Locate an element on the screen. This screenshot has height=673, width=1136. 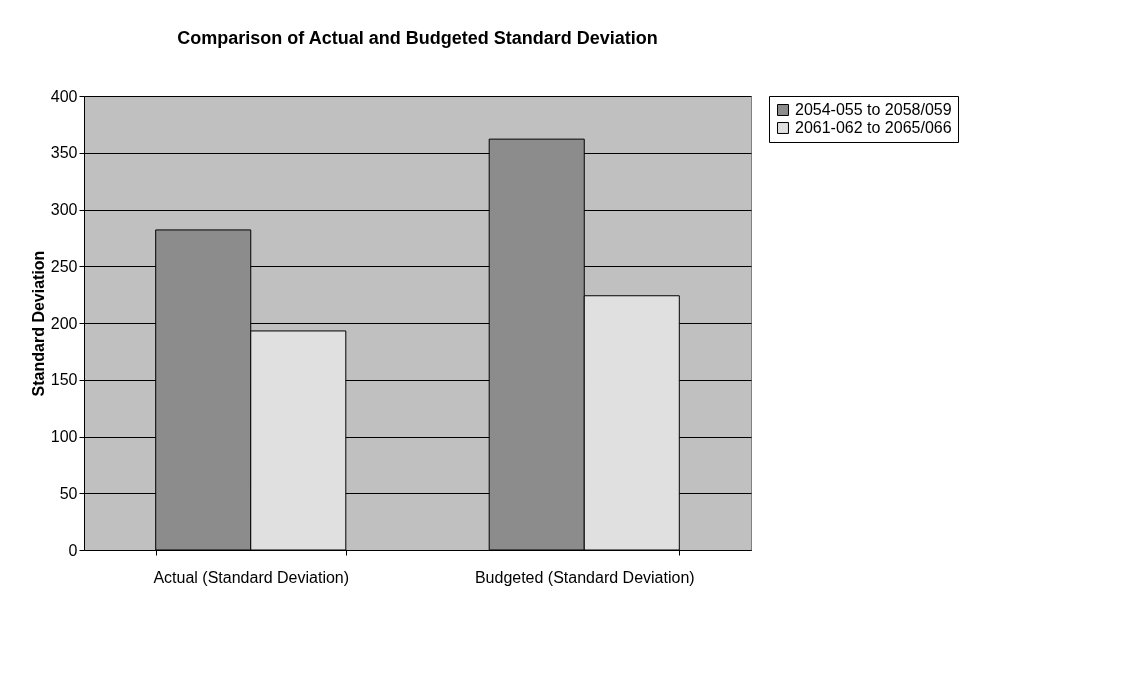
y-tick-label: 150 is located at coordinates (64, 380).